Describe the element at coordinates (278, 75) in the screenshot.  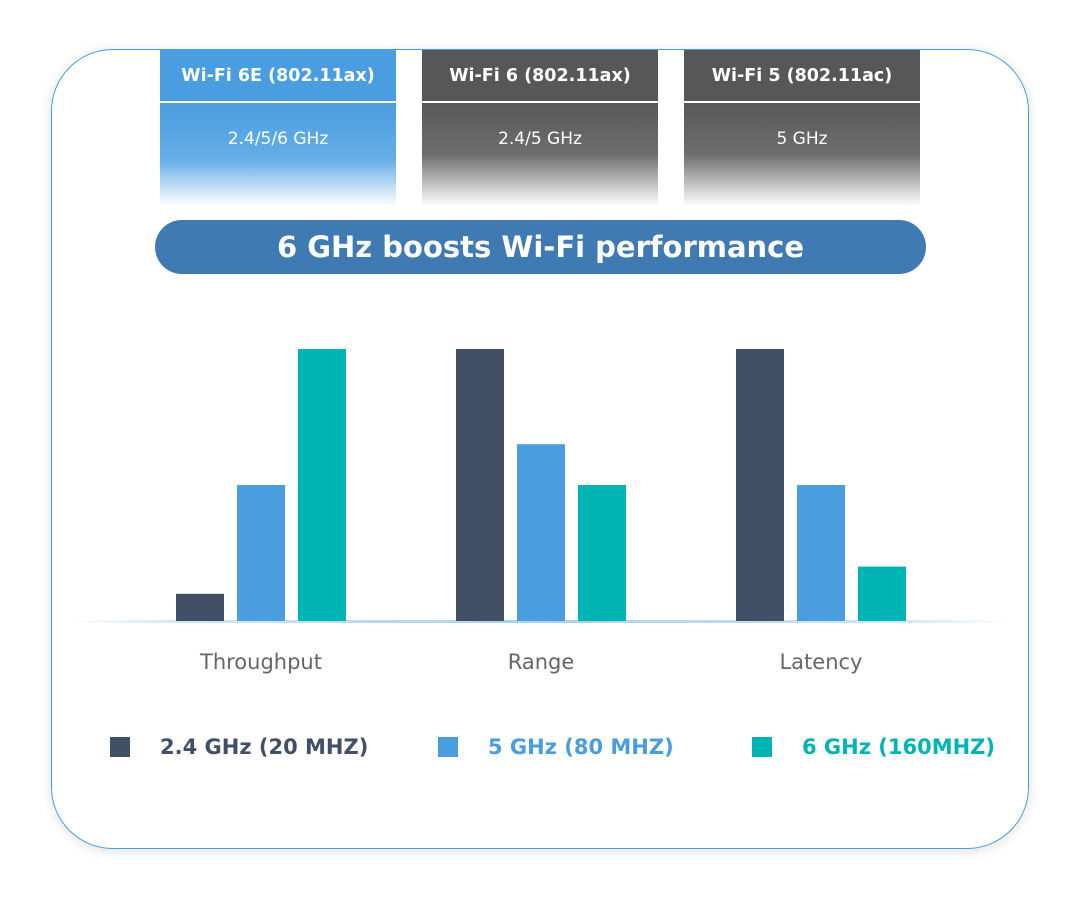
I see `standard-name: Wi-Fi 6E (802.11ax)` at that location.